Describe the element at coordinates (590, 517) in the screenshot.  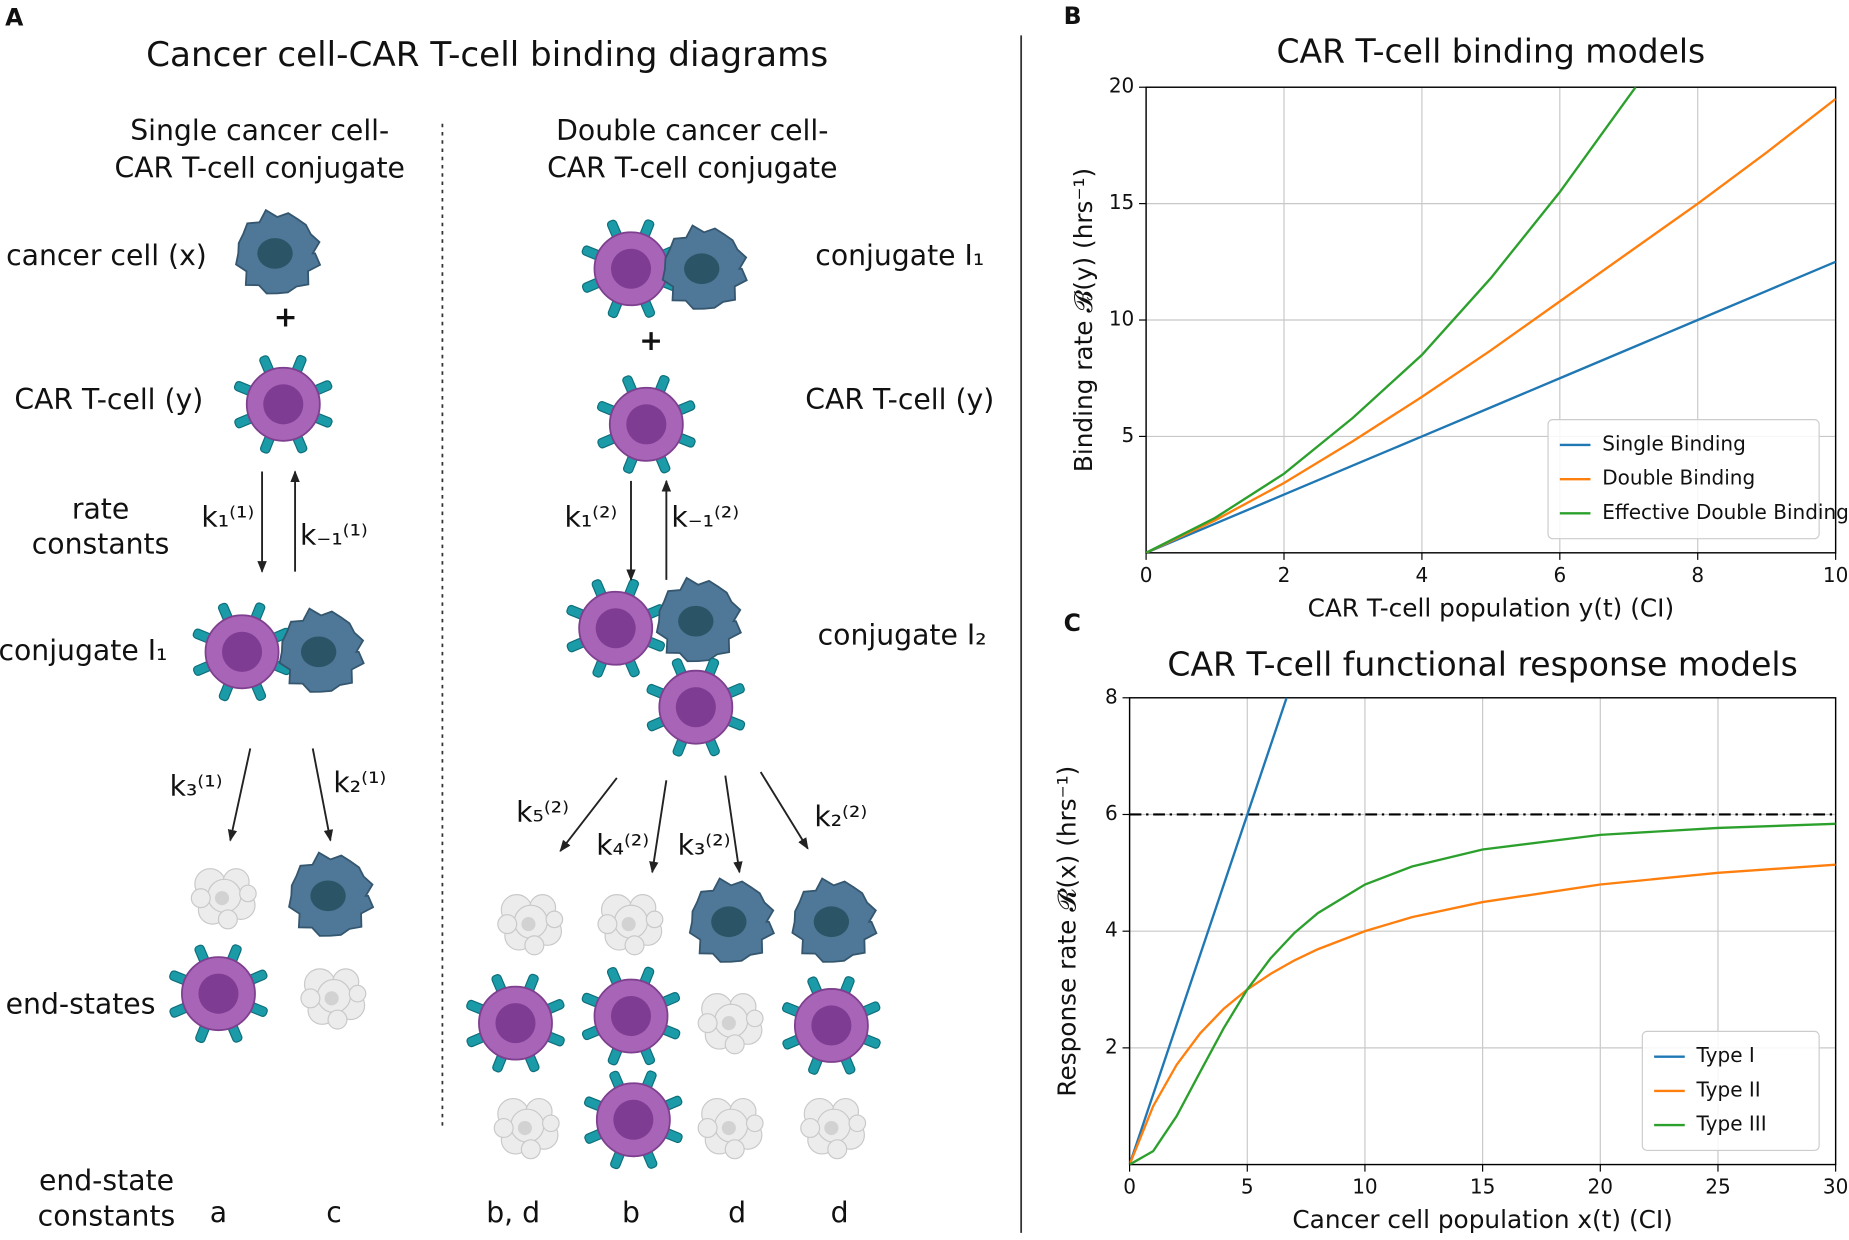
I see `diagram-label: k₁⁽²⁾` at that location.